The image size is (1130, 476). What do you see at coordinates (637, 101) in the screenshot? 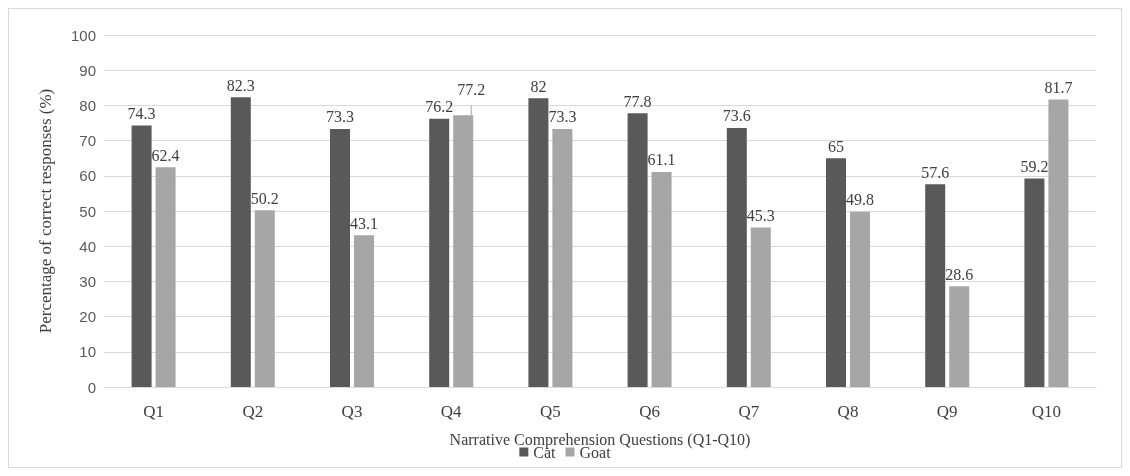
I see `data-label: 77.8` at bounding box center [637, 101].